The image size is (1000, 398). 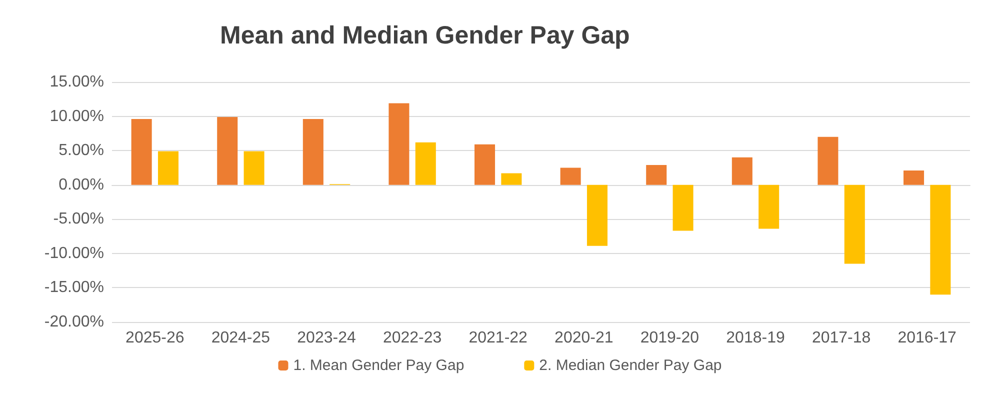 What do you see at coordinates (841, 338) in the screenshot?
I see `x-tick-label: 2017-18` at bounding box center [841, 338].